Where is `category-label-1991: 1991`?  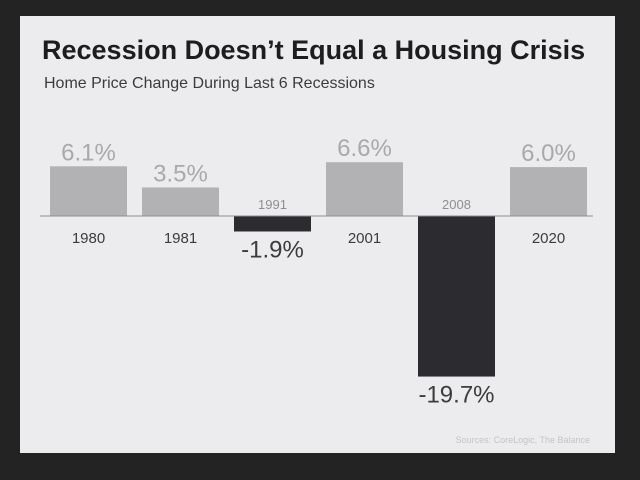 category-label-1991: 1991 is located at coordinates (272, 204).